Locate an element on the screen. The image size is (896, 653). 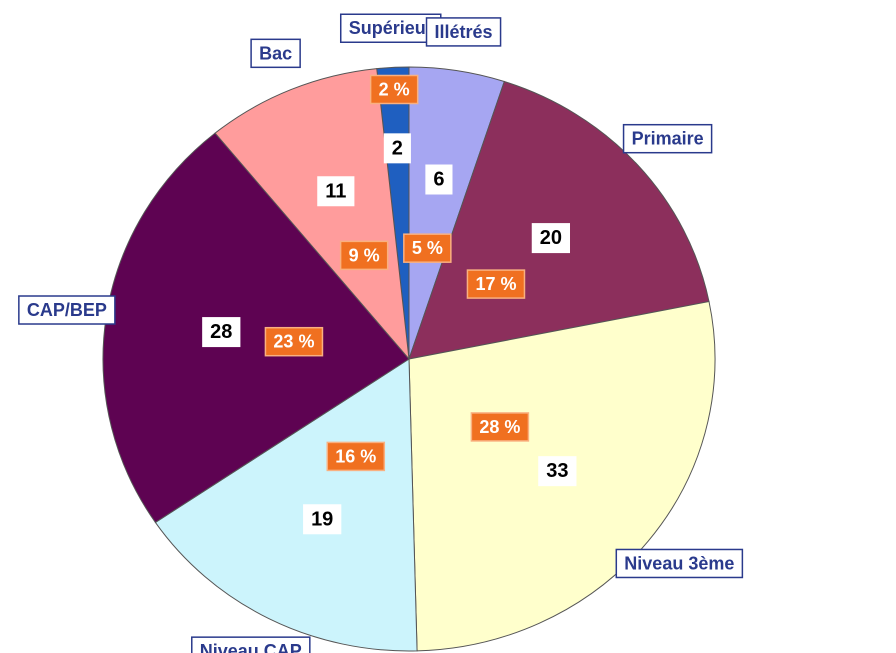
category-label: Supérieur is located at coordinates (391, 28).